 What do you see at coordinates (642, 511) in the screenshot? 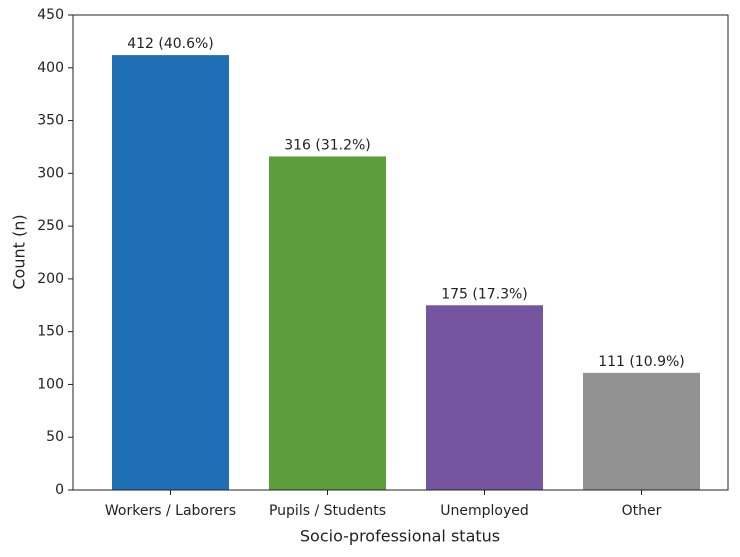
I see `x-tick-label: Other` at bounding box center [642, 511].